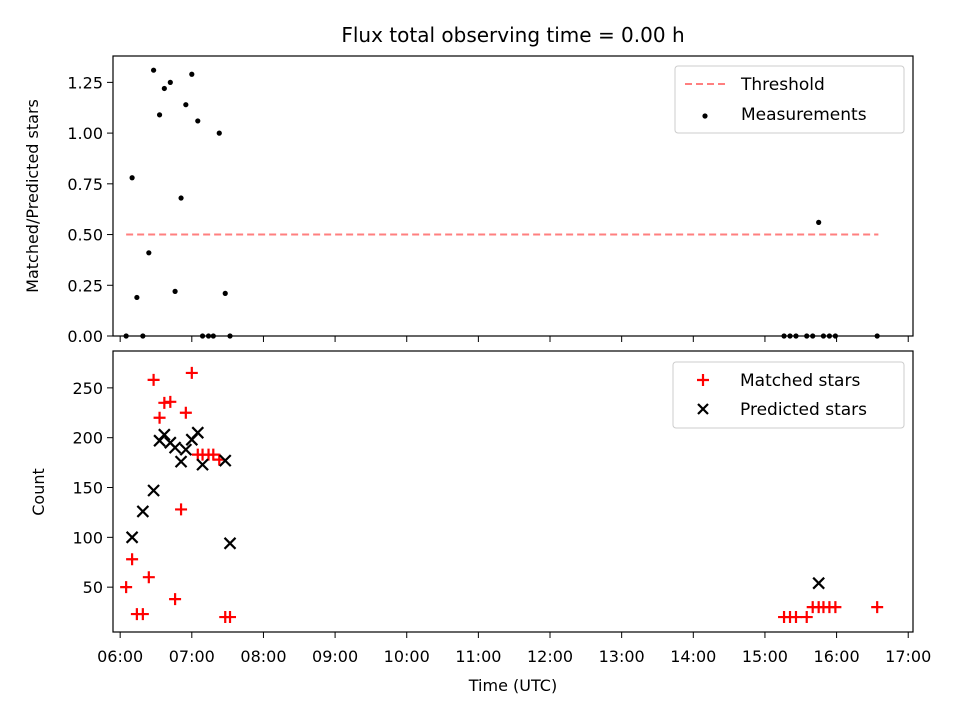 Image resolution: width=960 pixels, height=720 pixels. Describe the element at coordinates (335, 656) in the screenshot. I see `x-tick-label: 09:00` at that location.